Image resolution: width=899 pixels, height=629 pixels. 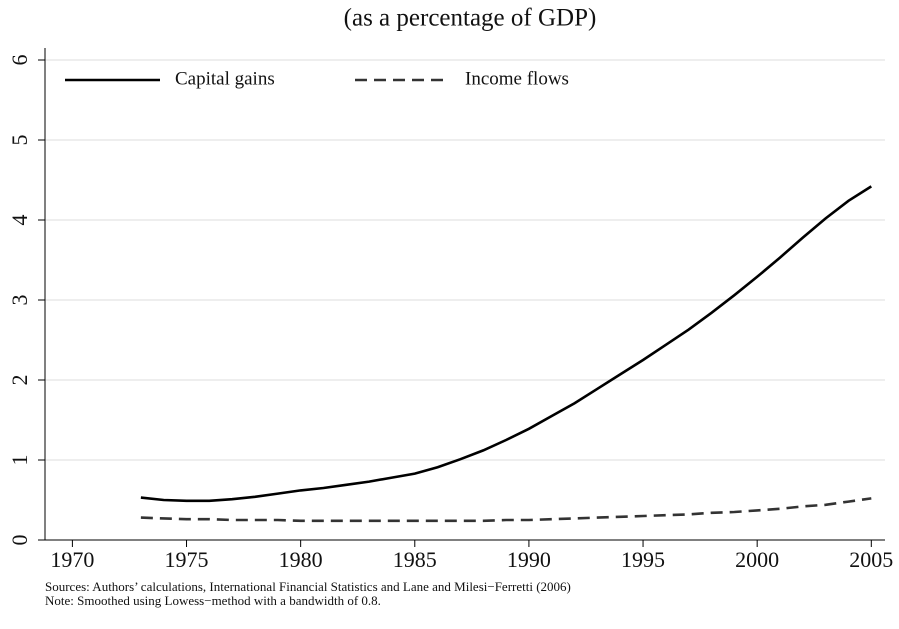 I want to click on legend-label: Income flows, so click(x=517, y=78).